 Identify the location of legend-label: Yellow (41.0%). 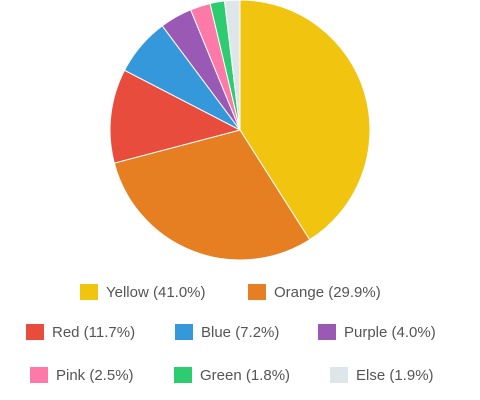
(156, 292).